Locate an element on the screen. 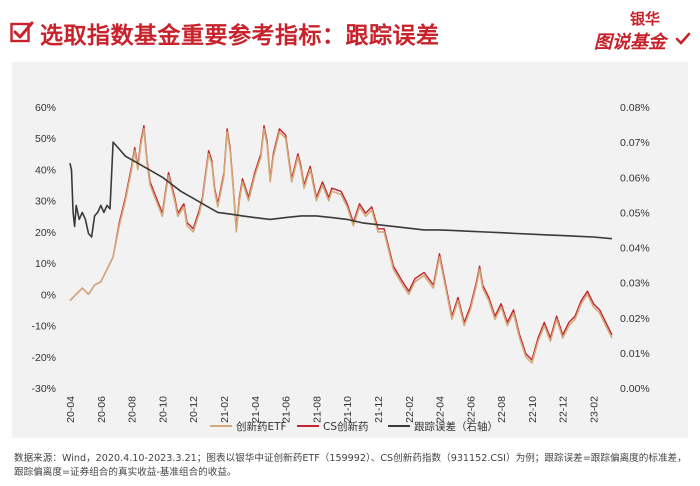 The height and width of the screenshot is (486, 700). x-tick-label: 22-12 is located at coordinates (564, 409).